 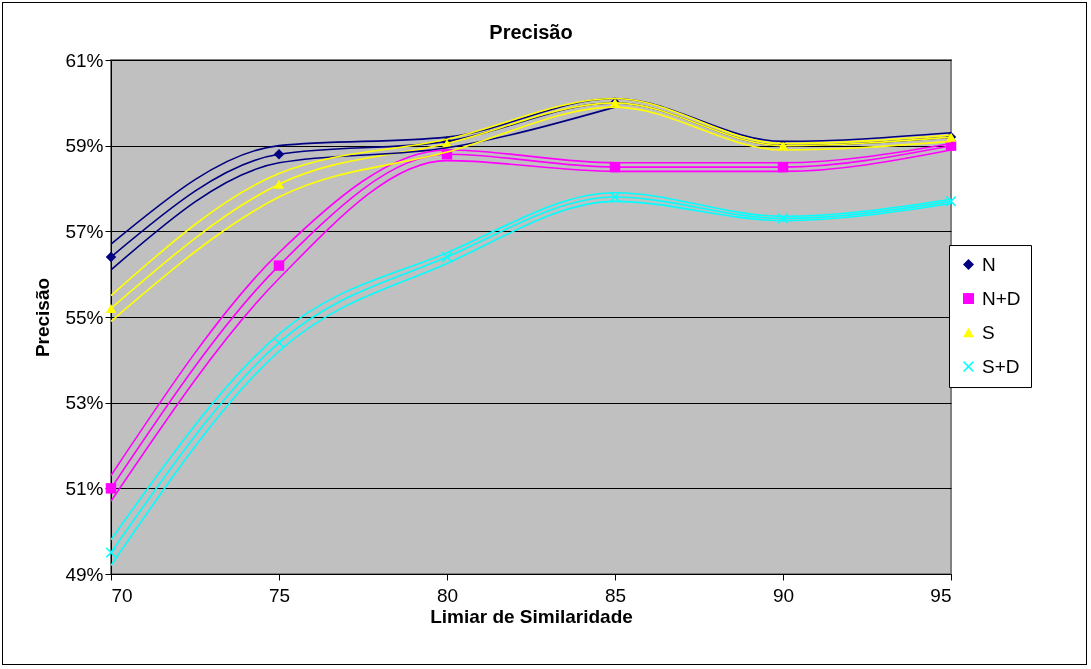 What do you see at coordinates (988, 332) in the screenshot?
I see `legend-label: S` at bounding box center [988, 332].